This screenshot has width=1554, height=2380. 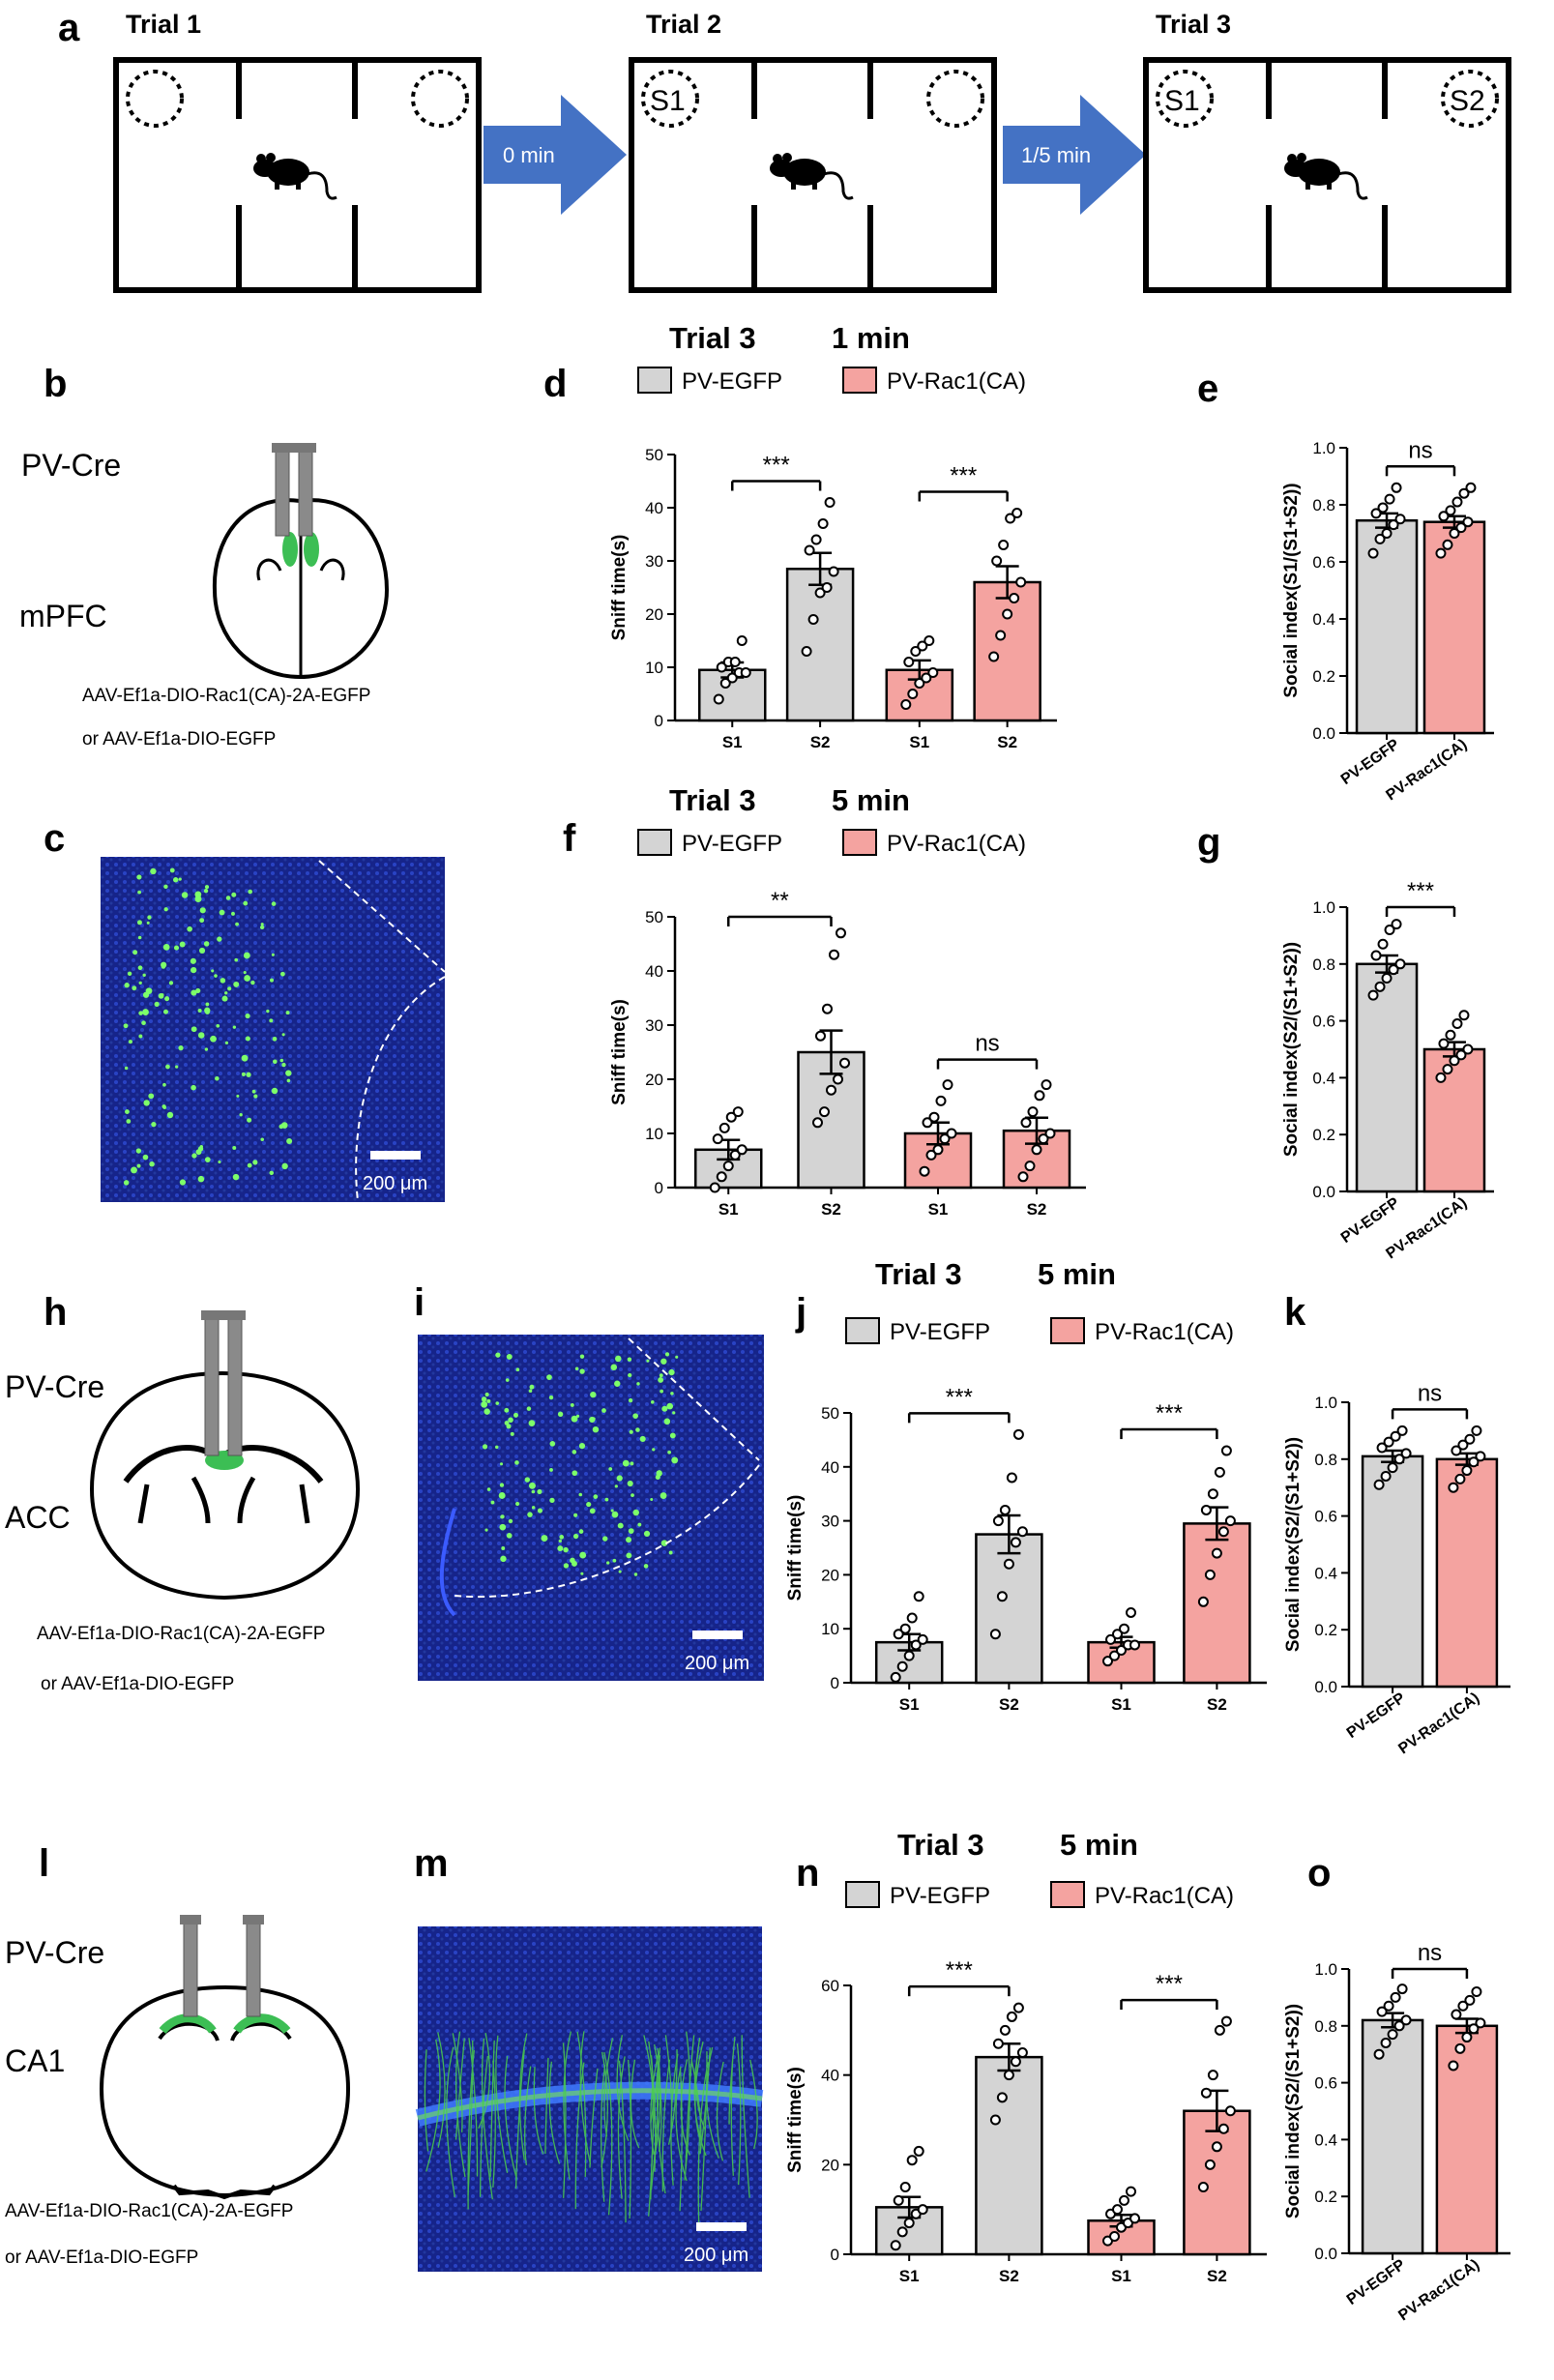 I want to click on panel-label-k: k, so click(x=1295, y=1313).